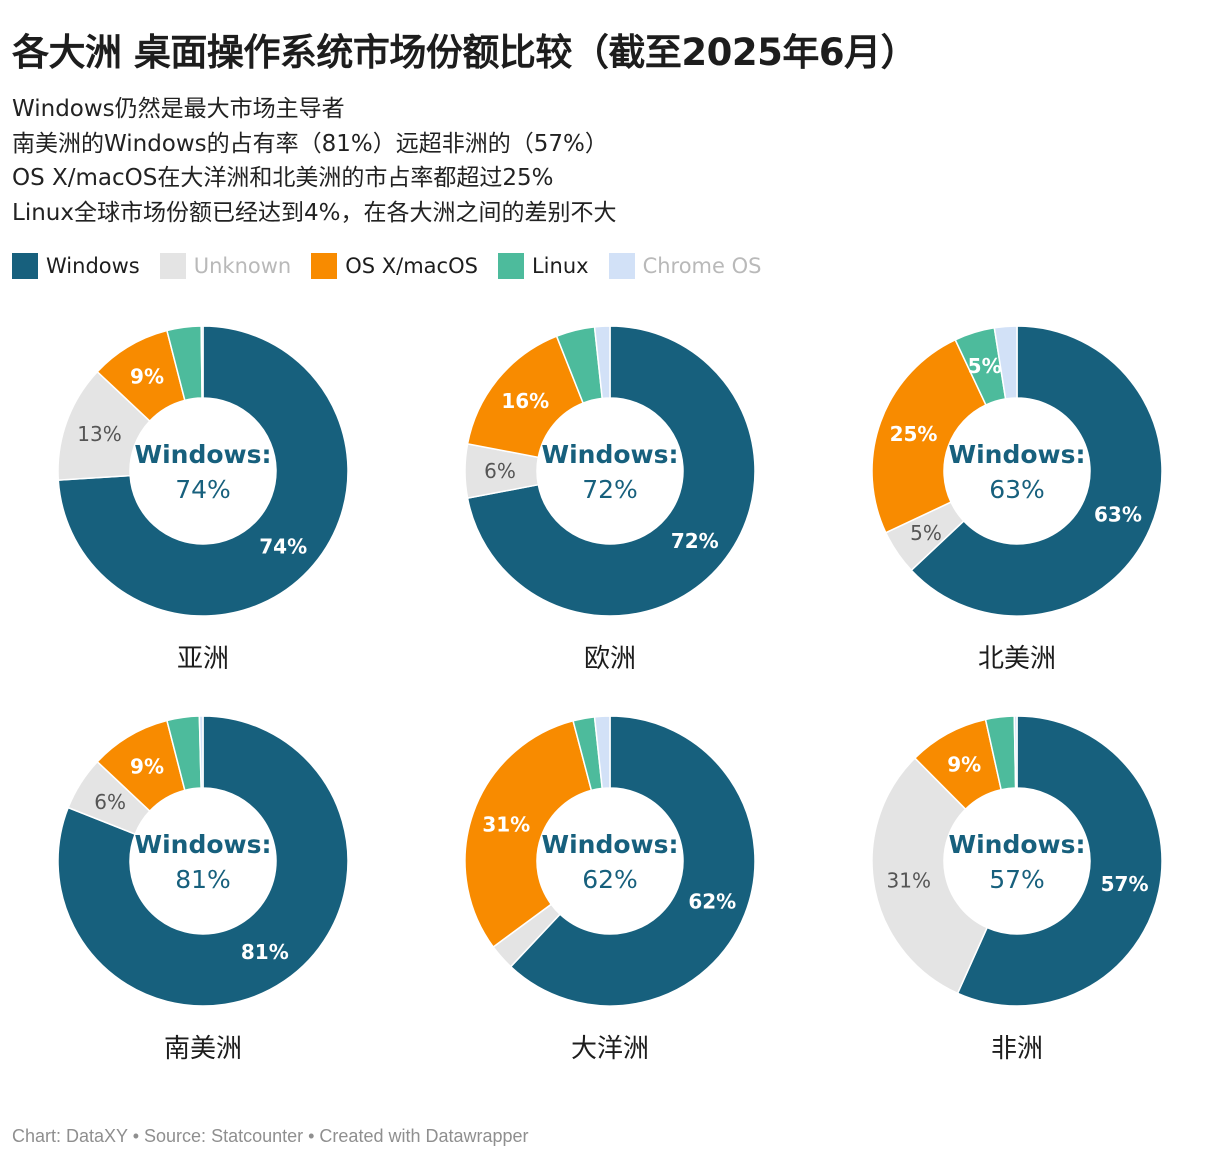 This screenshot has height=1162, width=1220. What do you see at coordinates (610, 659) in the screenshot?
I see `continent-label: 欧洲` at bounding box center [610, 659].